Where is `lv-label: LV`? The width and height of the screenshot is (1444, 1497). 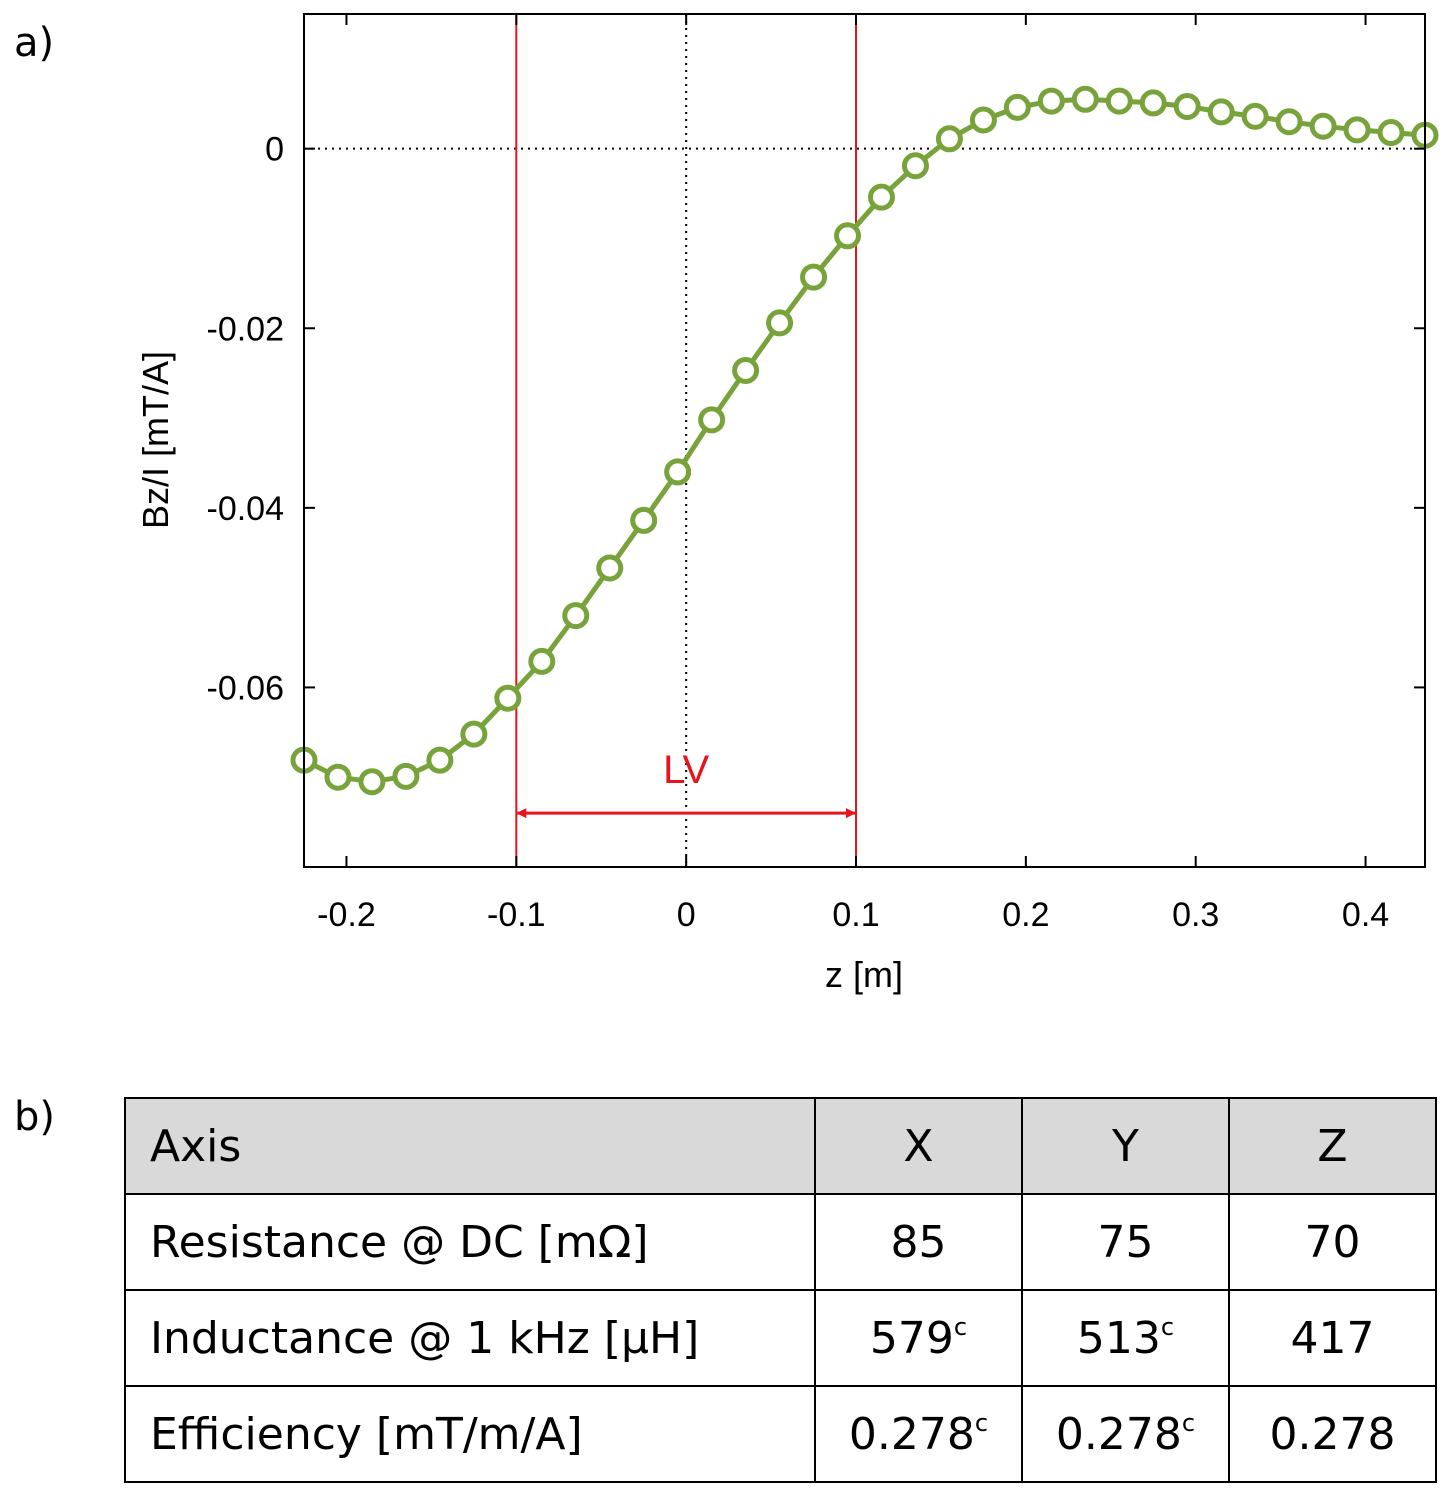
lv-label: LV is located at coordinates (686, 770).